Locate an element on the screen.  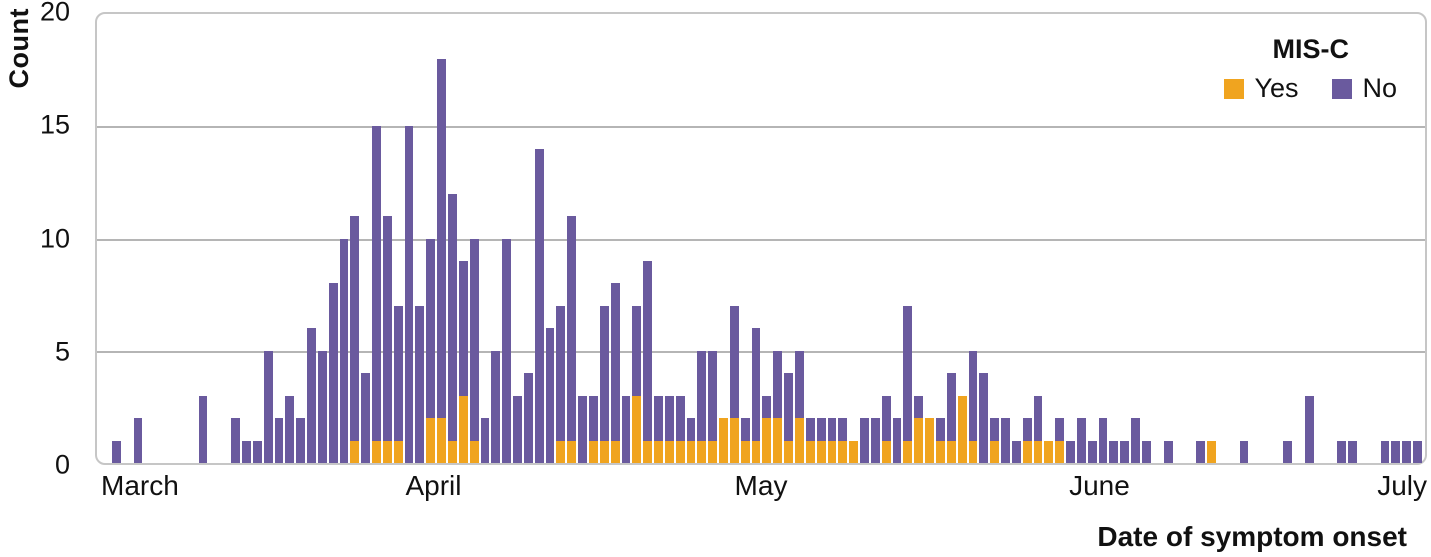
legend-swatch-no-icon is located at coordinates (1342, 88).